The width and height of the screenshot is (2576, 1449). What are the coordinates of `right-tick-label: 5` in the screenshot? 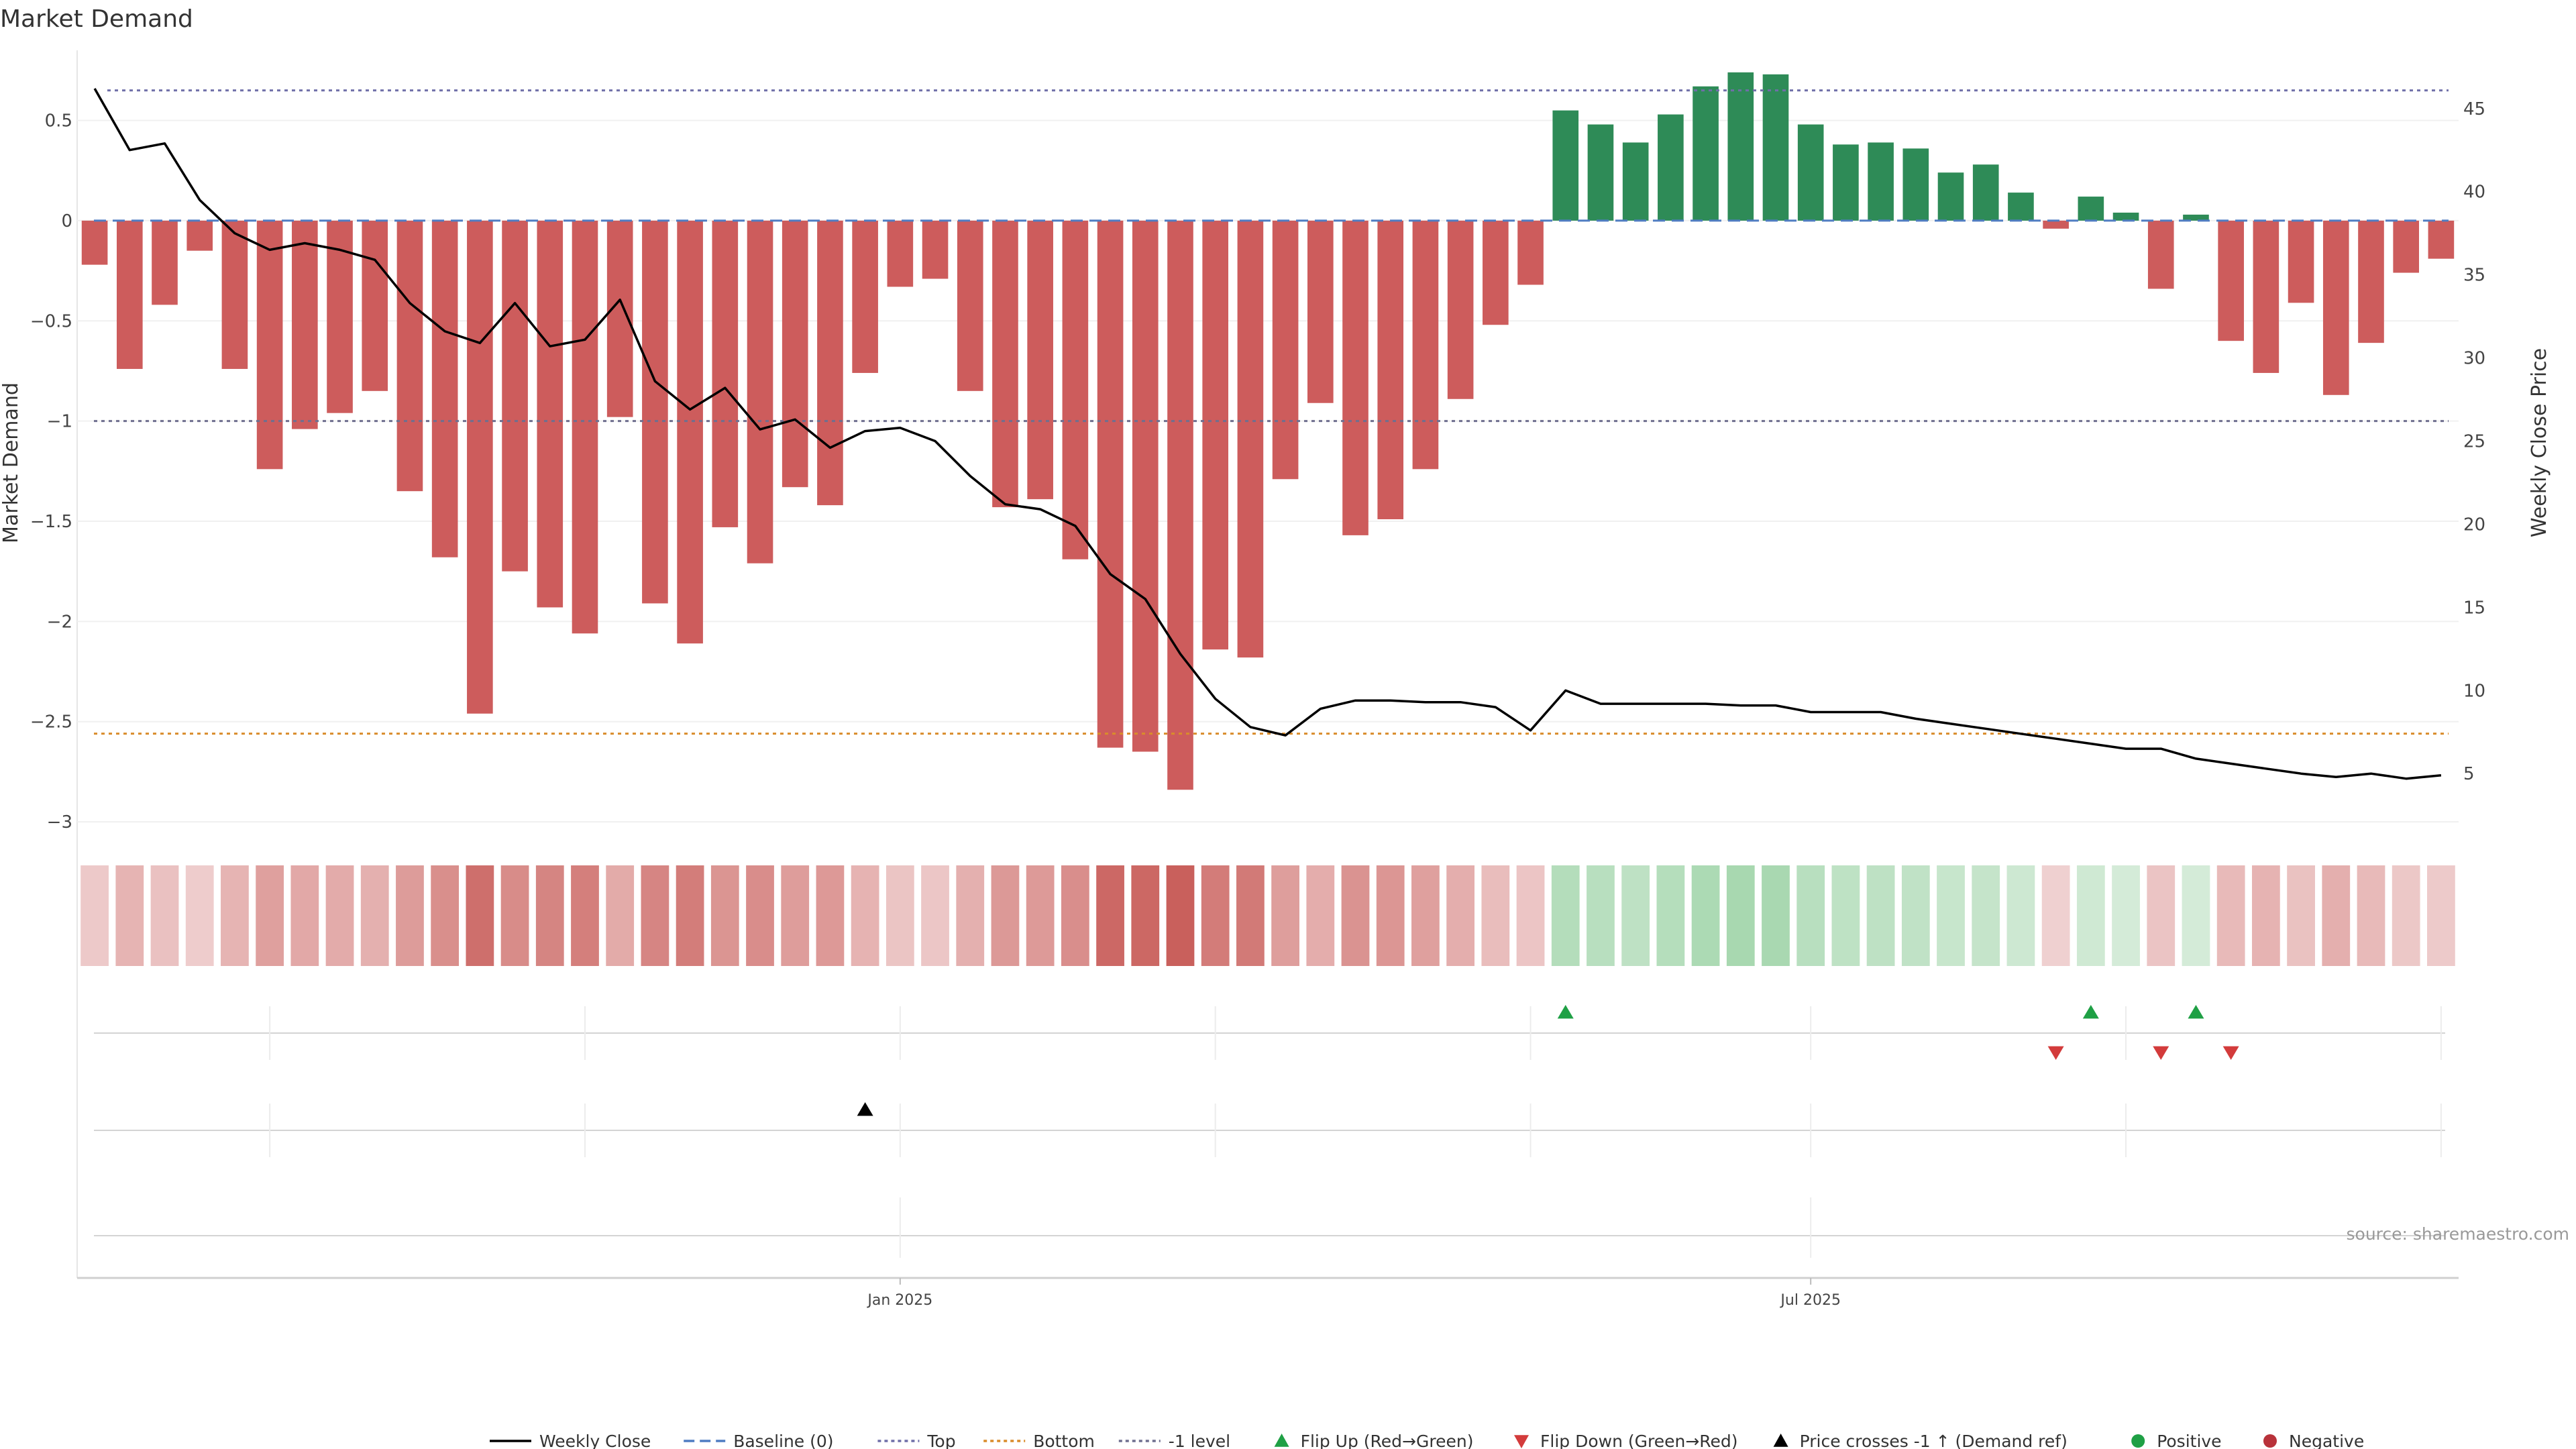 It's located at (2469, 774).